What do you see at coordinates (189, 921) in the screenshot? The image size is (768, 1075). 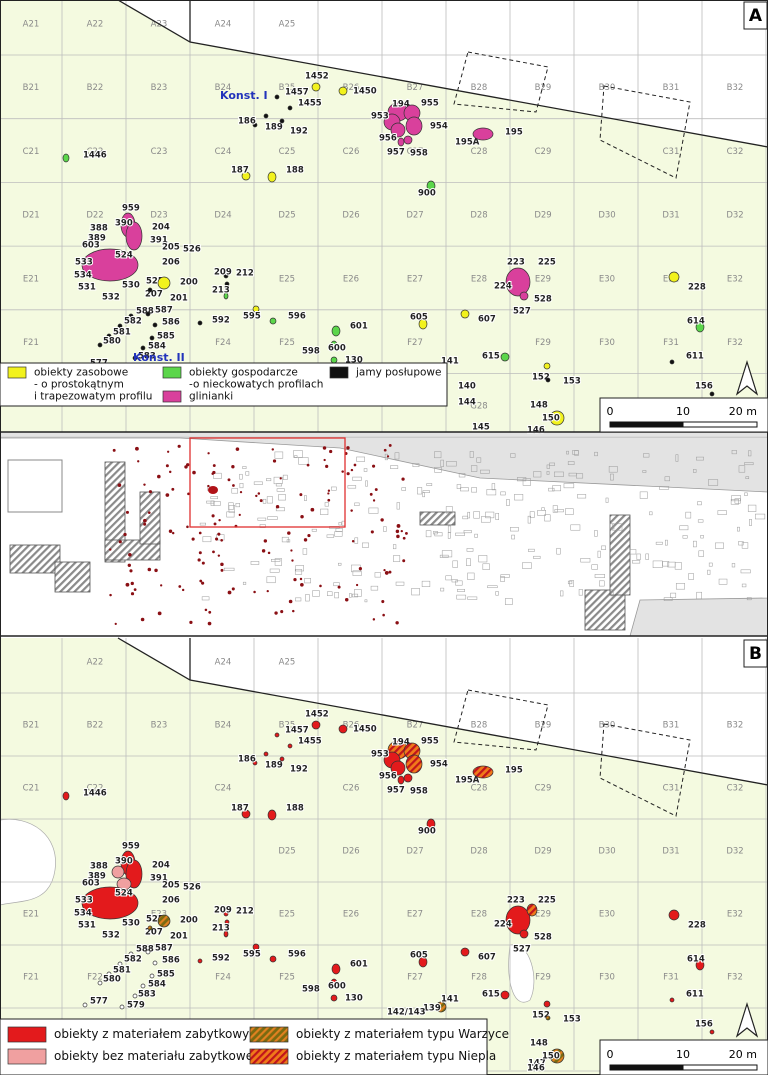 I see `feature-label: 200` at bounding box center [189, 921].